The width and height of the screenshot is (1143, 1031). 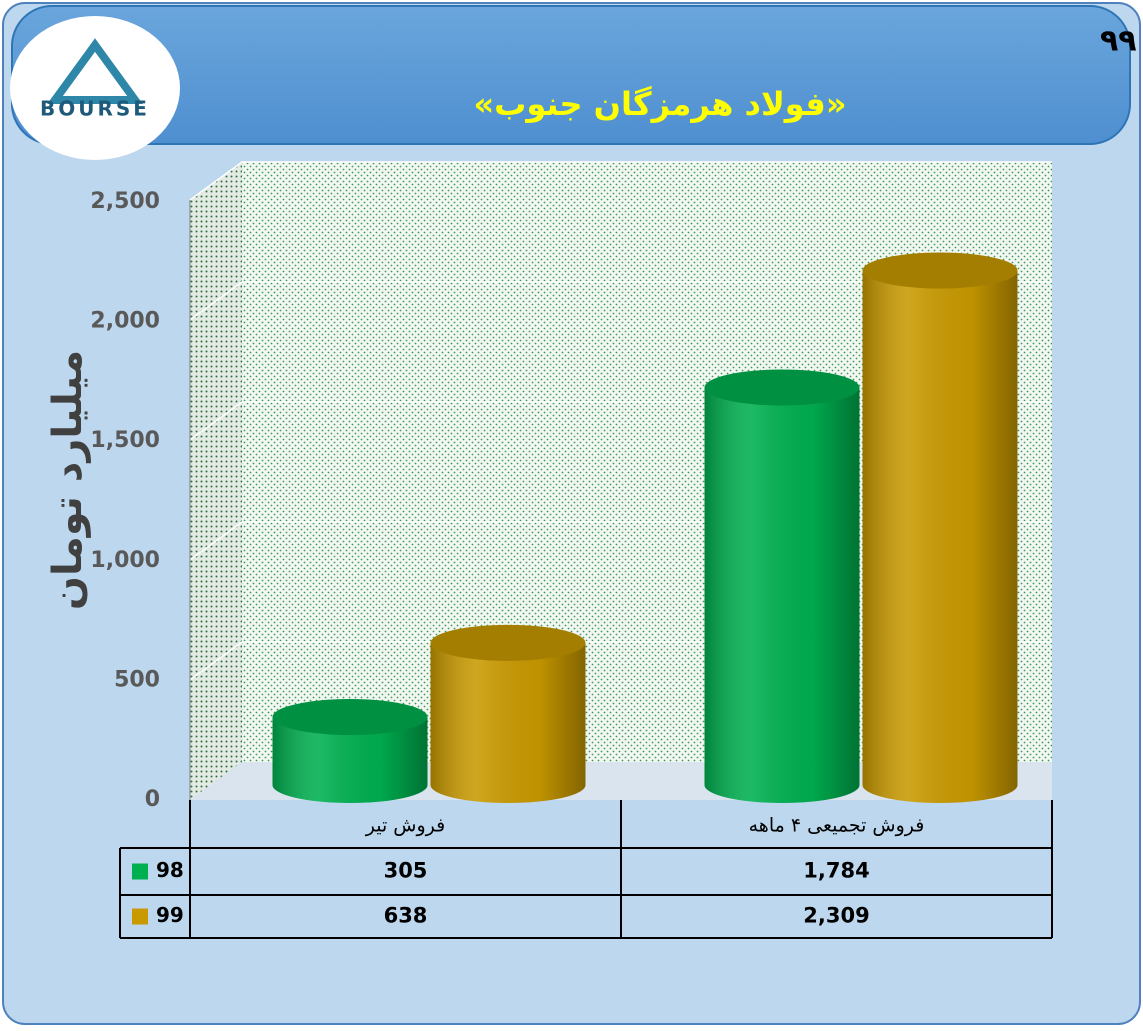 I want to click on data-label: 638, so click(x=406, y=916).